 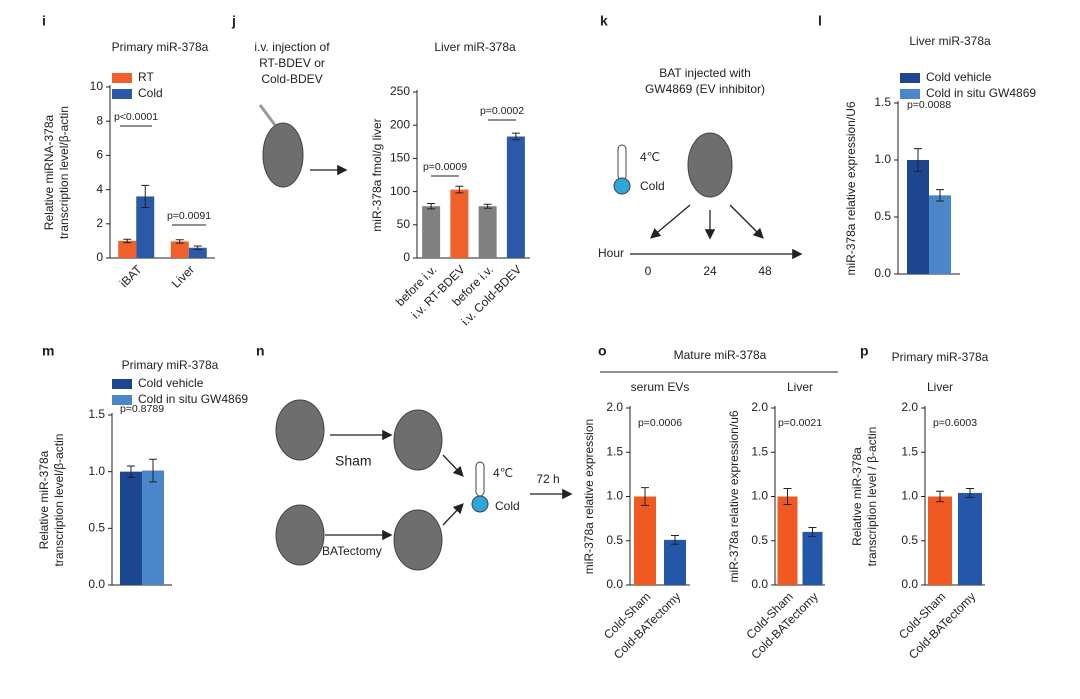 What do you see at coordinates (820, 21) in the screenshot?
I see `panel-letter: l` at bounding box center [820, 21].